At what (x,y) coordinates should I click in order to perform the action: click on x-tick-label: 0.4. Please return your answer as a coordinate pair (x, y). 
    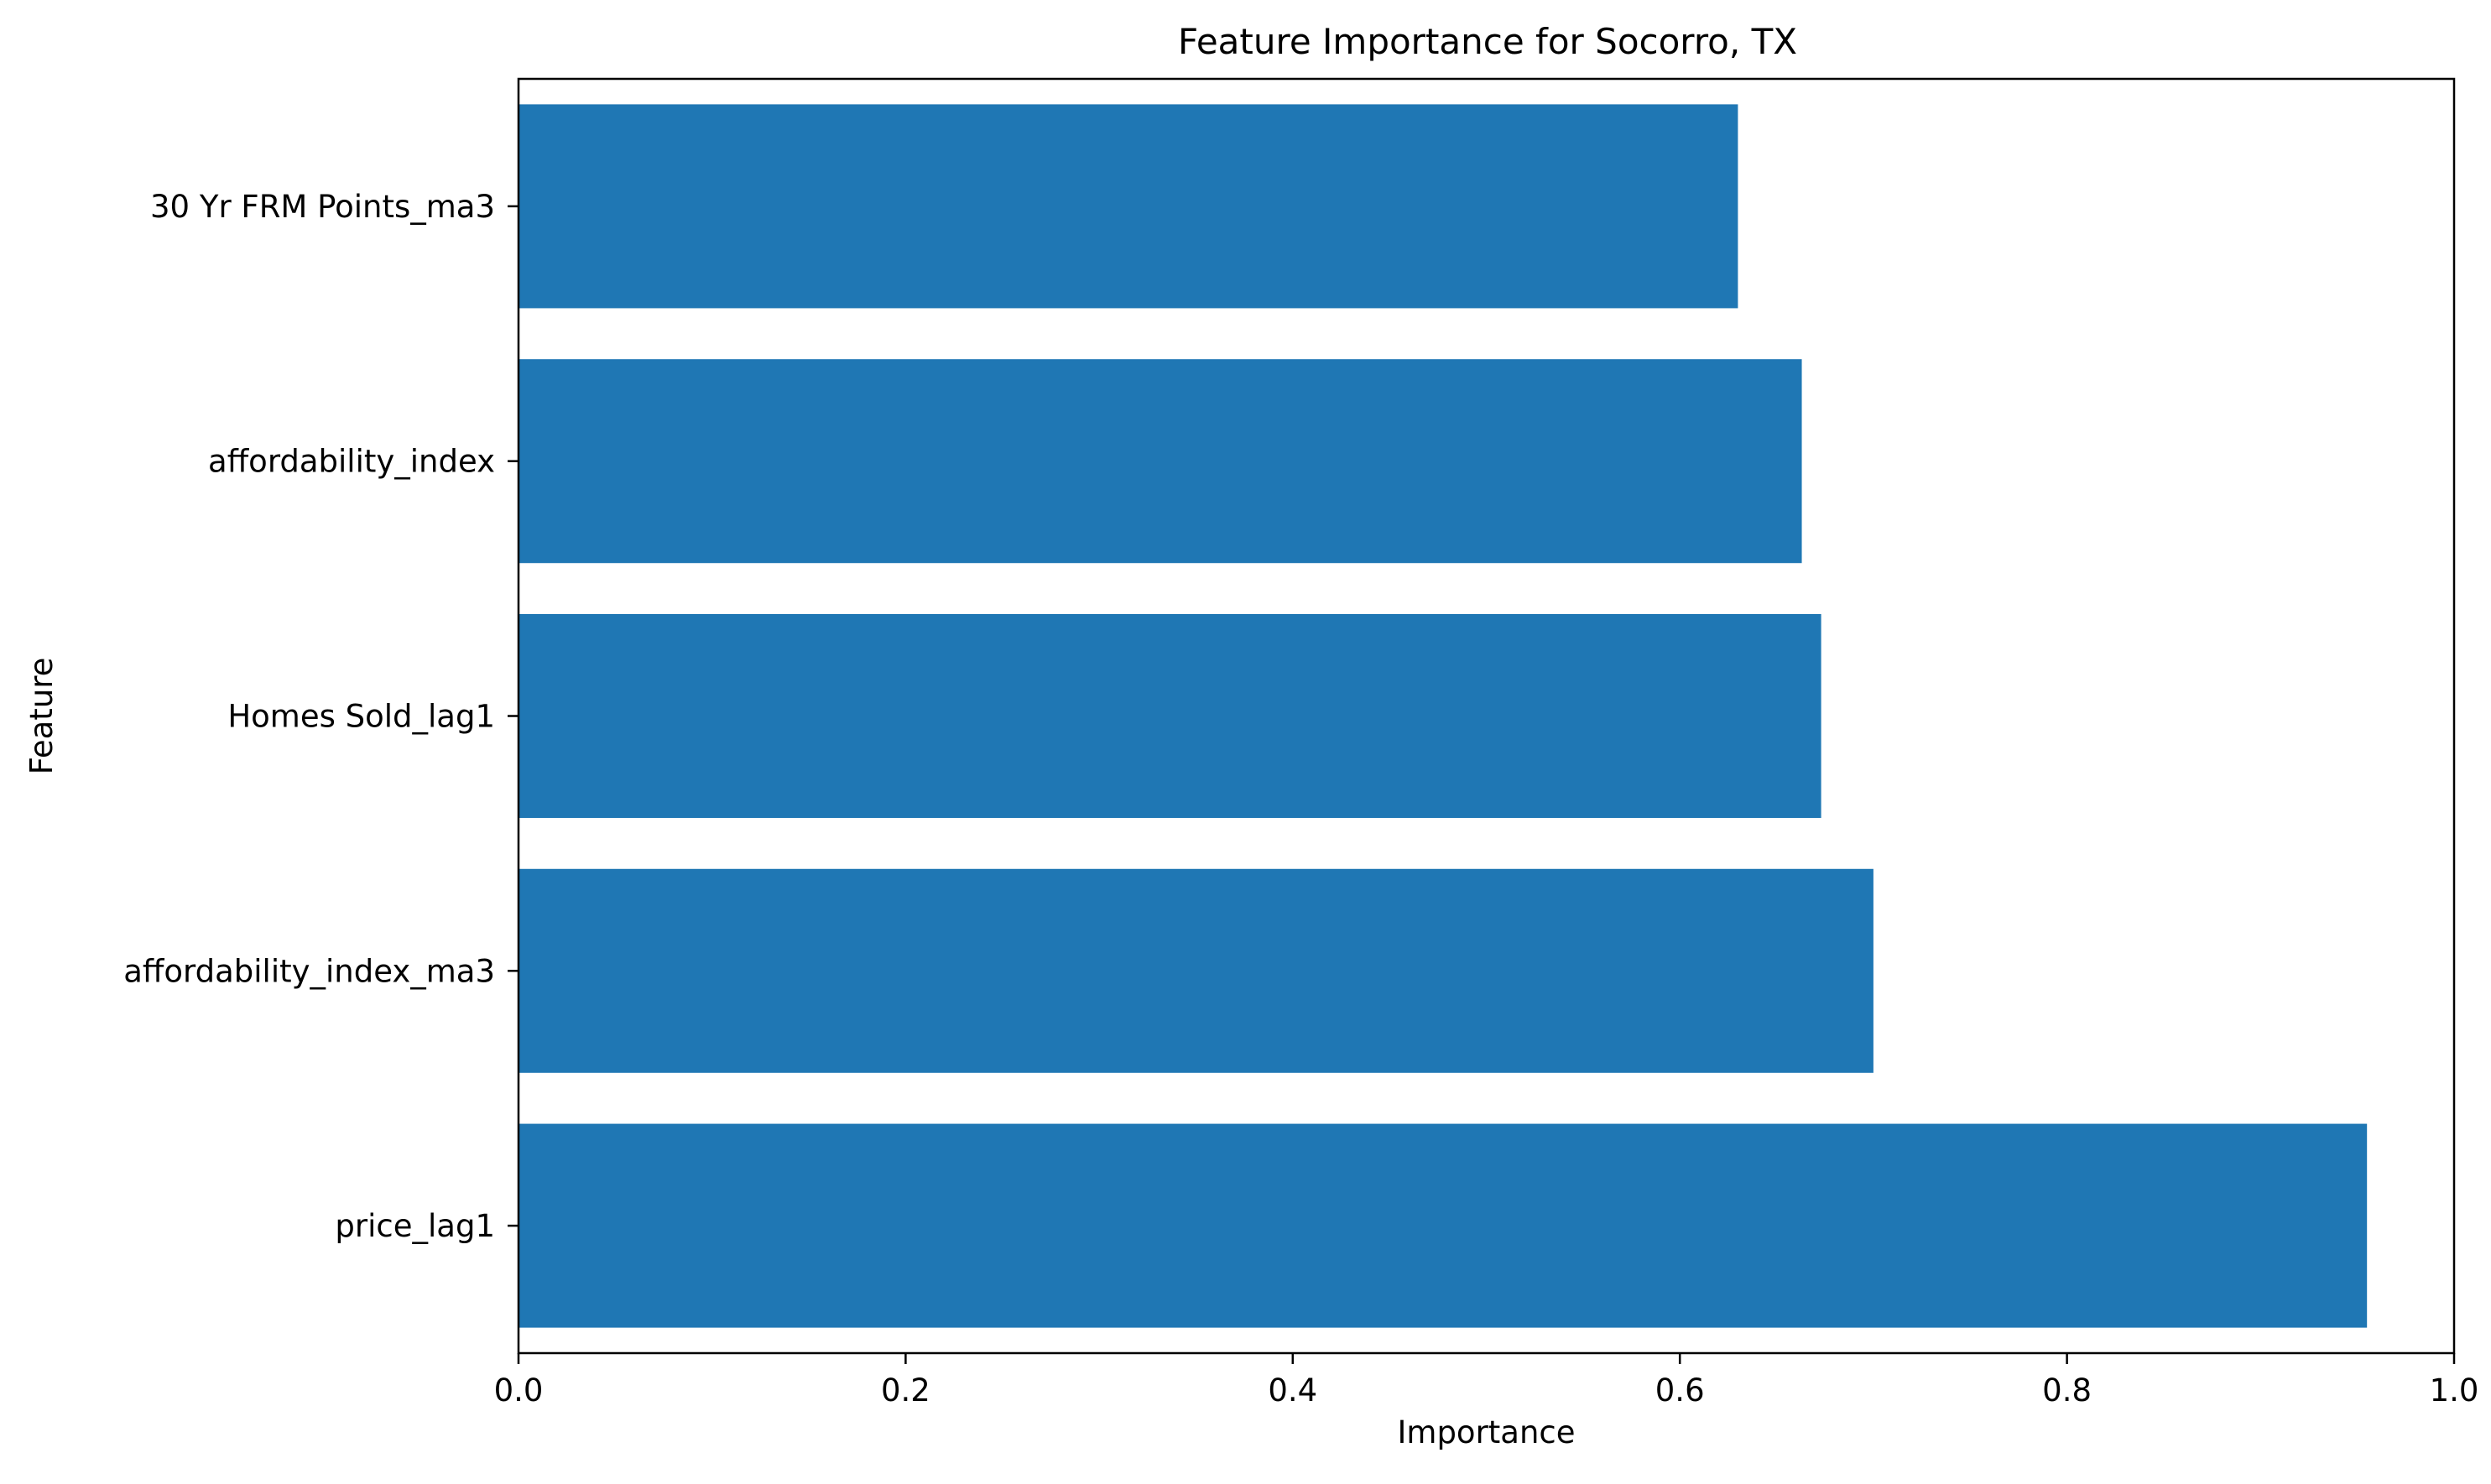
    Looking at the image, I should click on (1292, 1390).